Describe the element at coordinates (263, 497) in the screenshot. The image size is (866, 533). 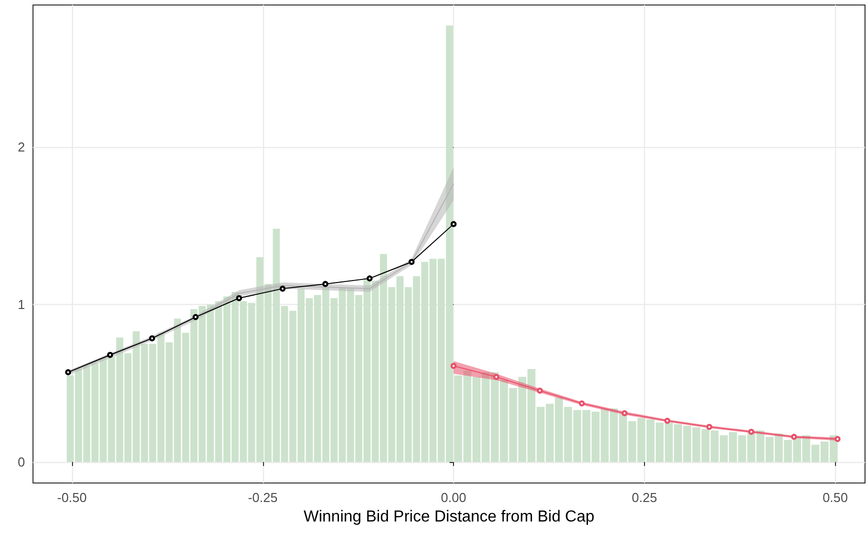
I see `x-tick-label: -0.25` at that location.